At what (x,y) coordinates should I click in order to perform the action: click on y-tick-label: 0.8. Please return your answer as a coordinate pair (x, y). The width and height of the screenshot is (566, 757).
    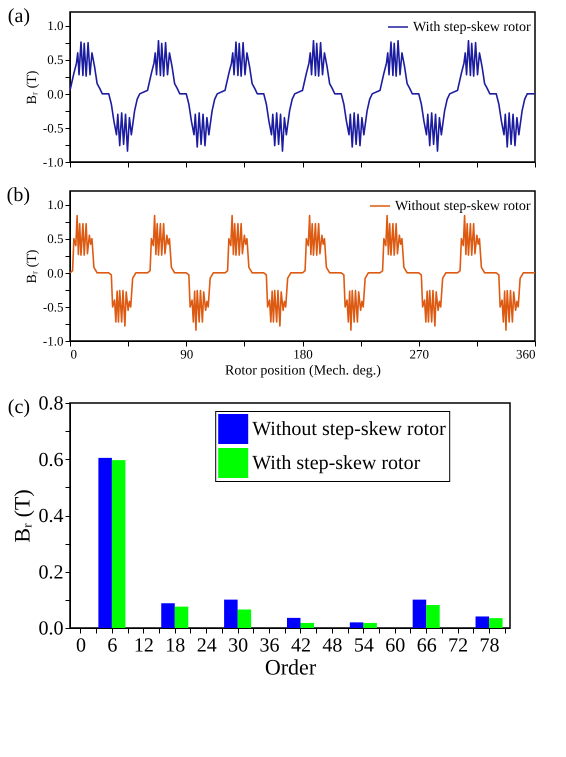
    Looking at the image, I should click on (51, 403).